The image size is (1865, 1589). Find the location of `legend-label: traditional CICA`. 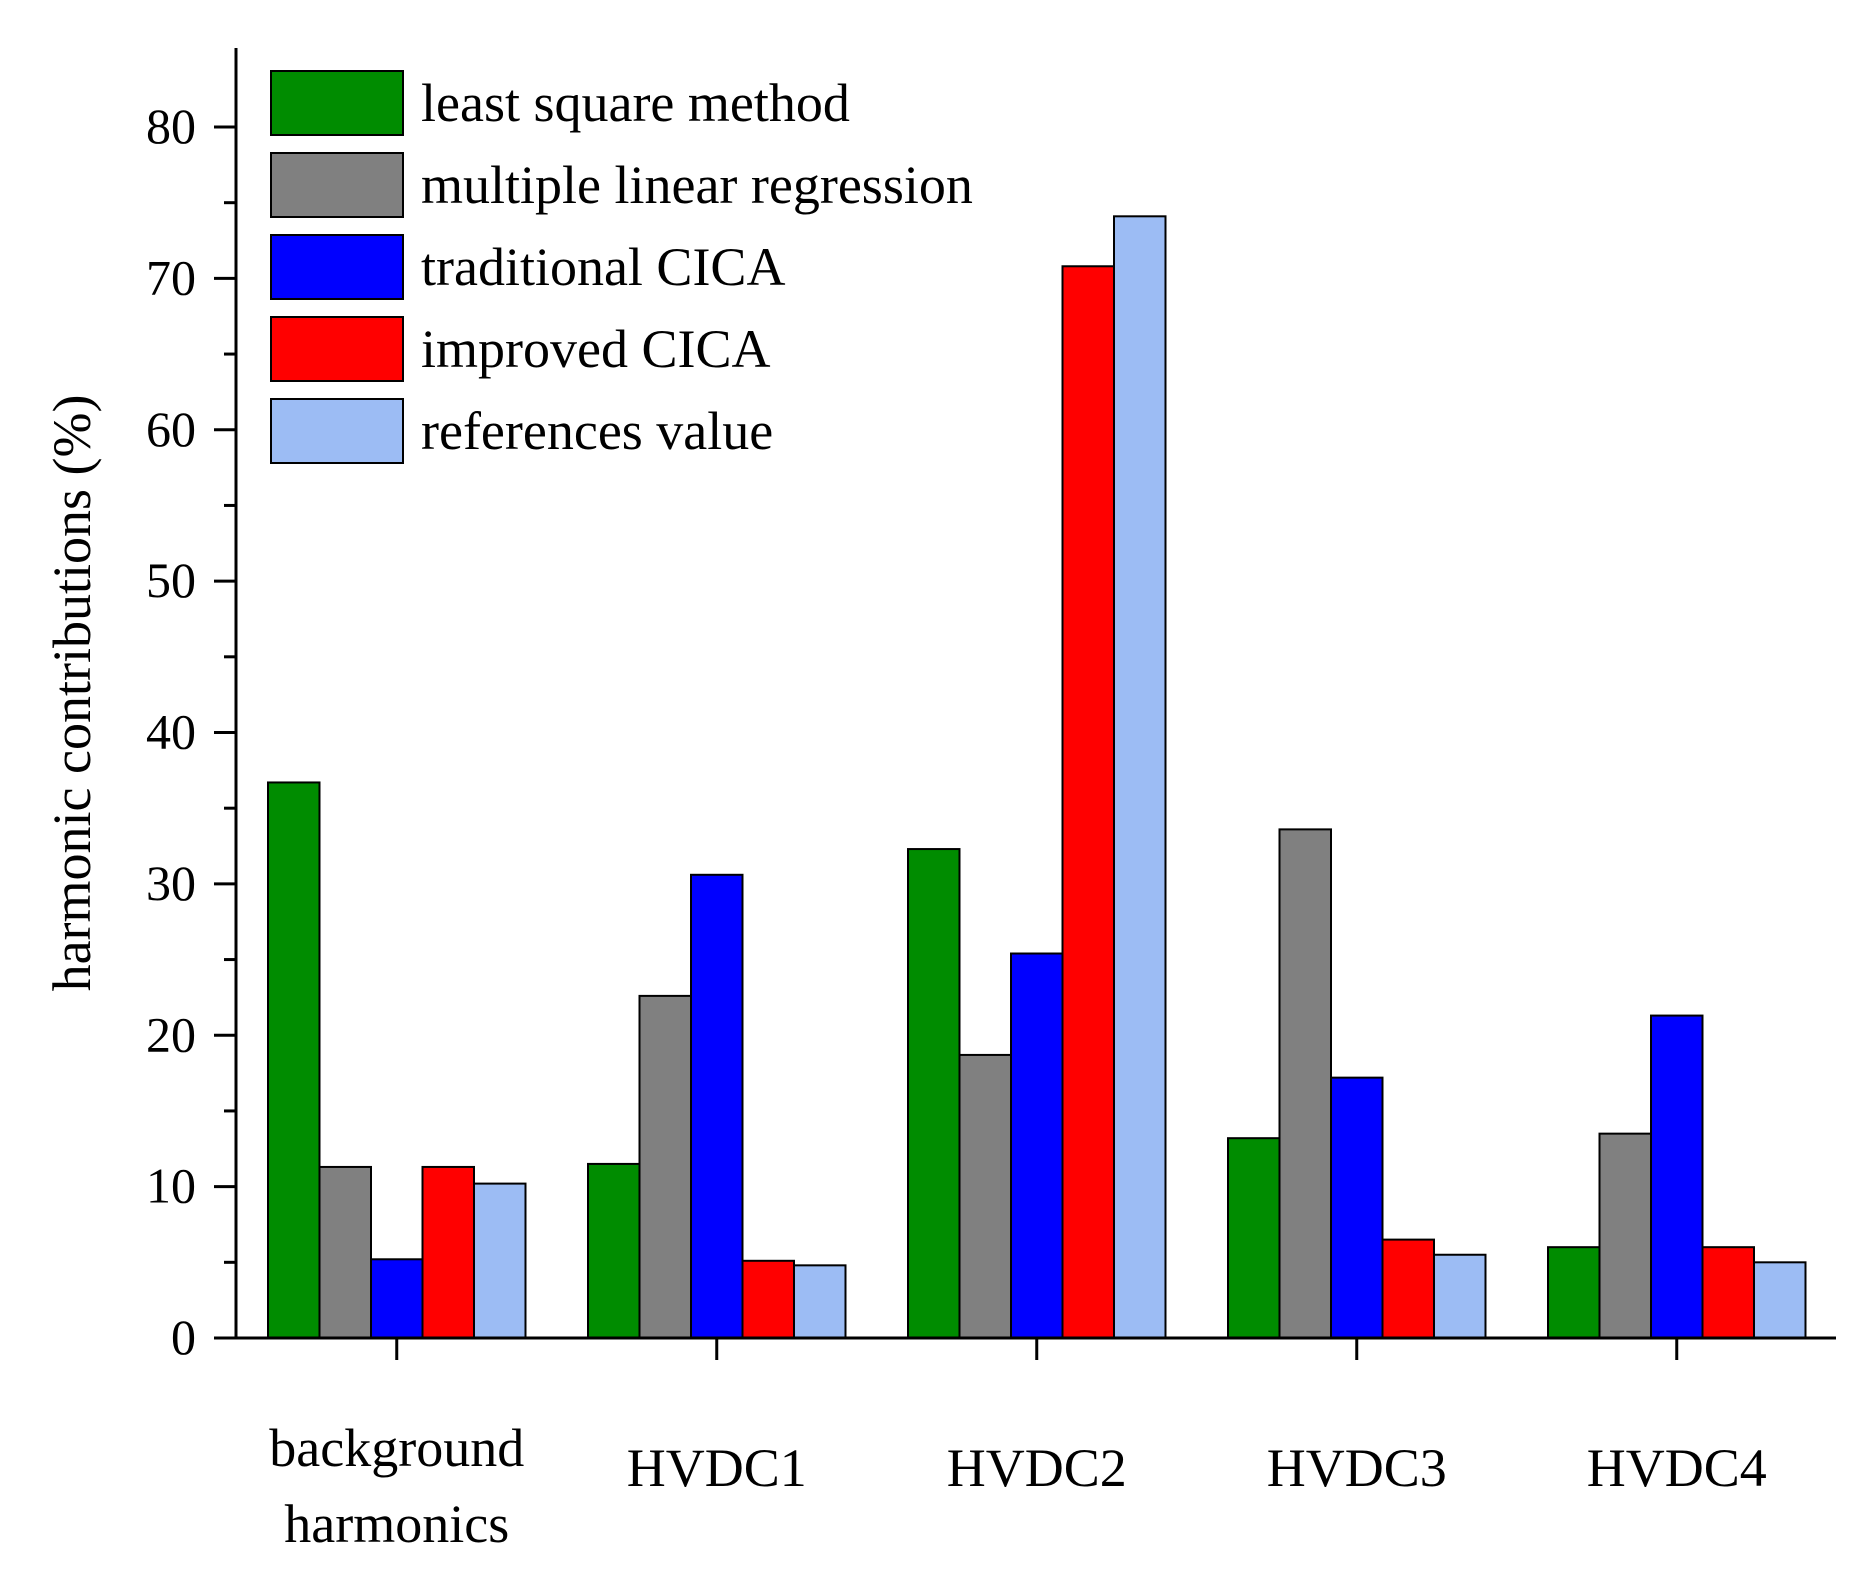

legend-label: traditional CICA is located at coordinates (603, 267).